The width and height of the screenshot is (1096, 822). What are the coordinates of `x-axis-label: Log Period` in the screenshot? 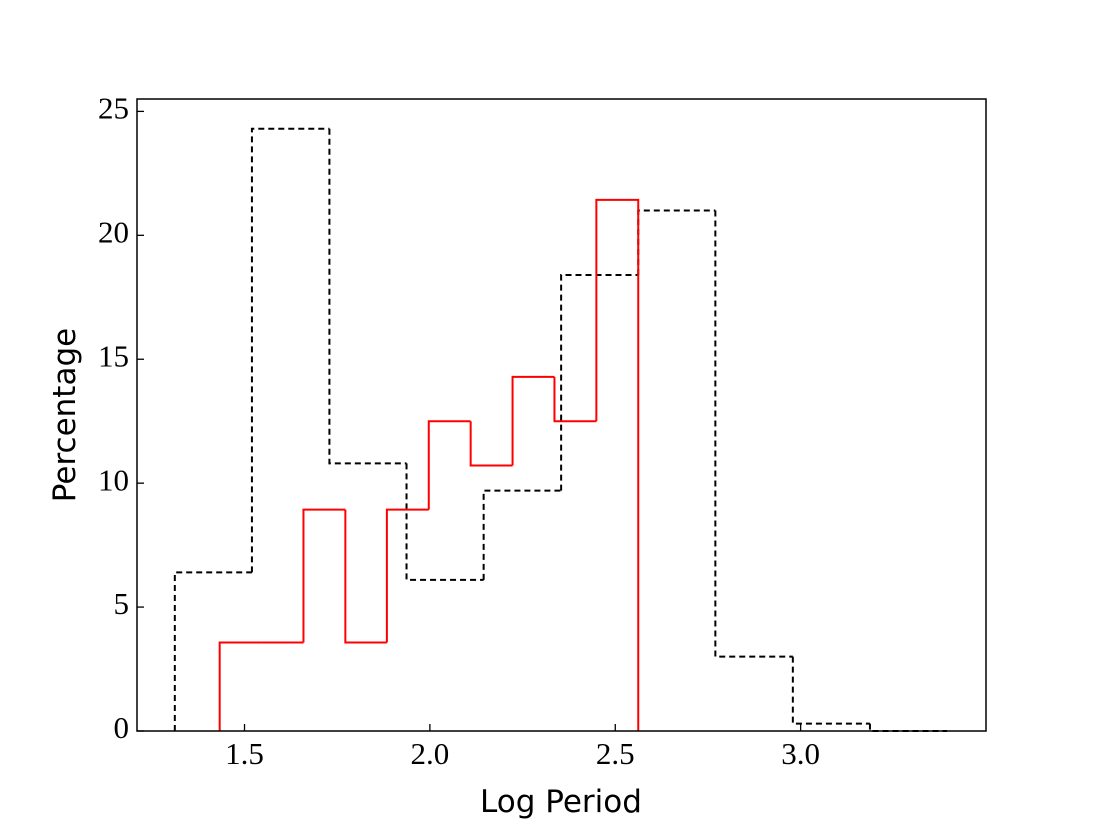 It's located at (561, 802).